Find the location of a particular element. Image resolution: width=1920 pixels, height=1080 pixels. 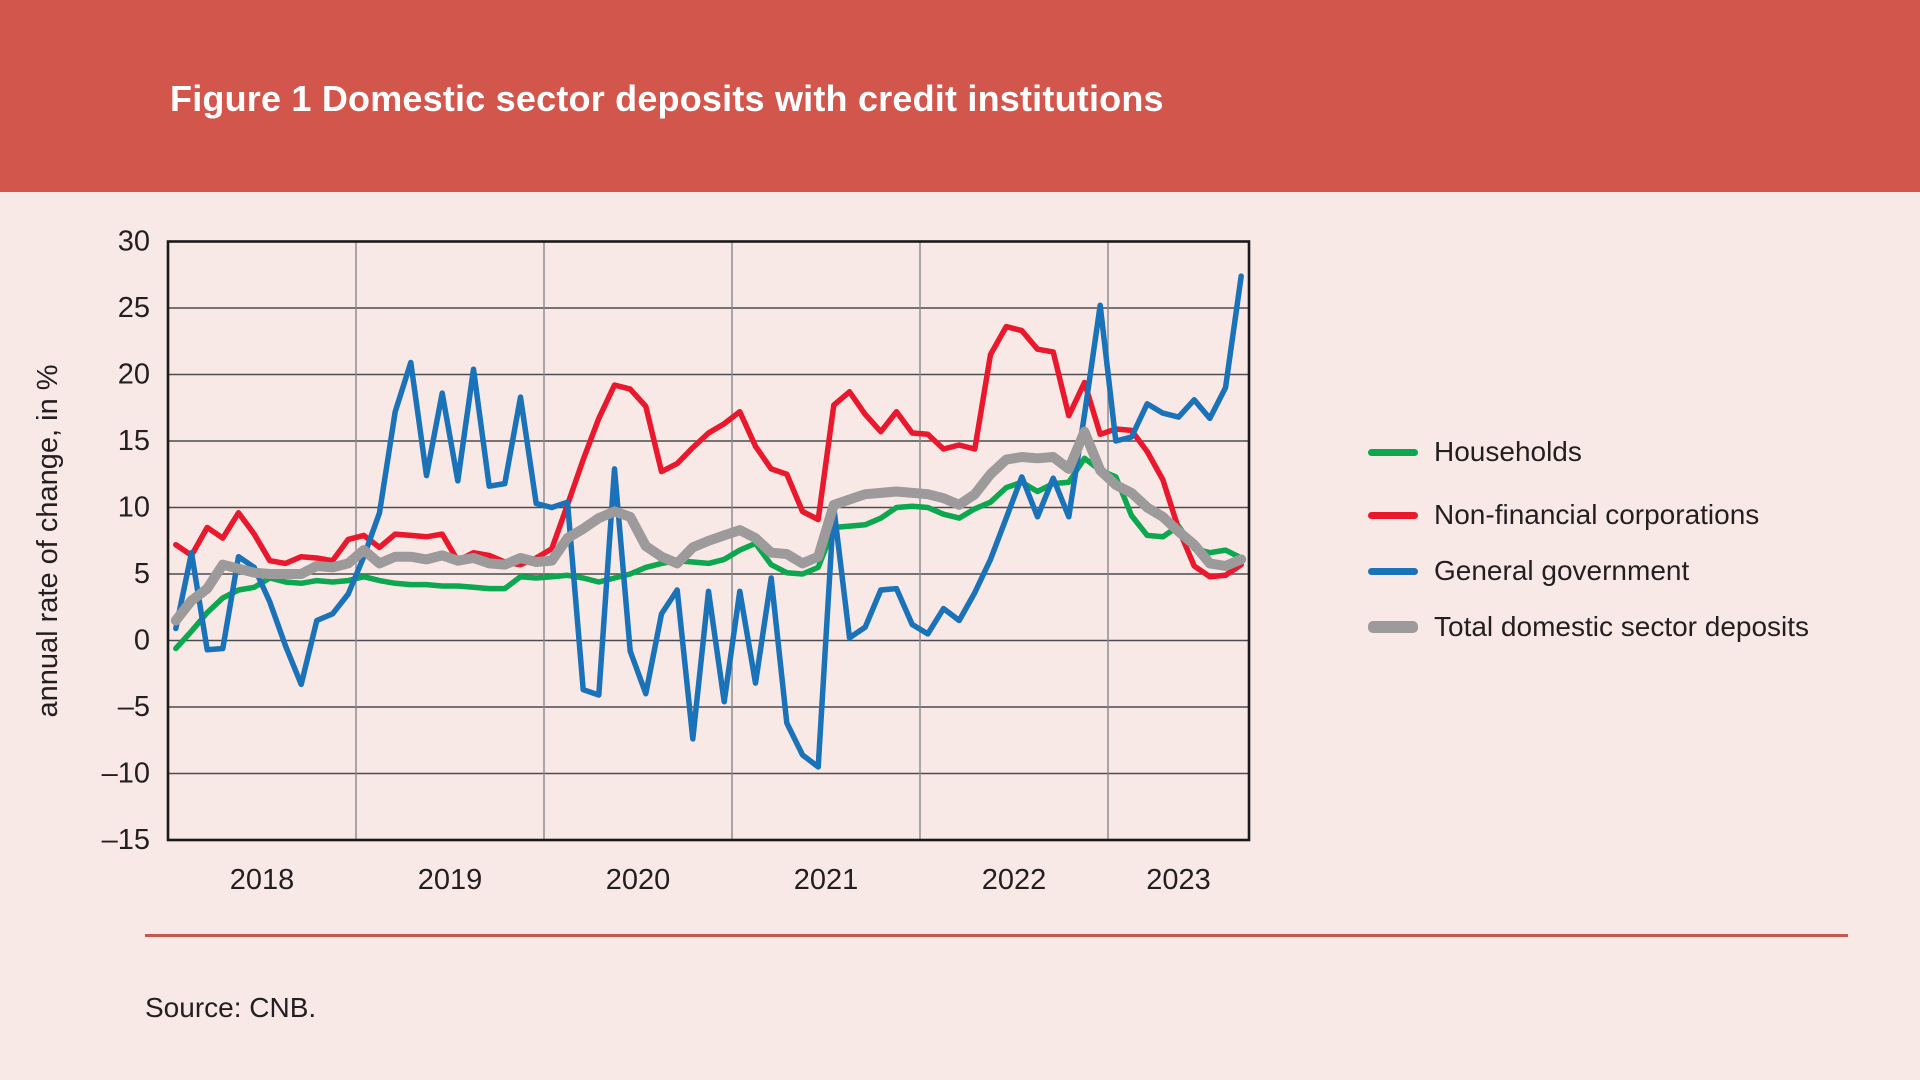

y-tick-label: 30 is located at coordinates (134, 242).